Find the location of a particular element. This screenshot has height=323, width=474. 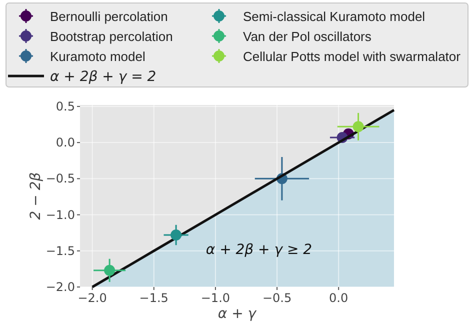

y-tick-label: −0.5 is located at coordinates (60, 179).